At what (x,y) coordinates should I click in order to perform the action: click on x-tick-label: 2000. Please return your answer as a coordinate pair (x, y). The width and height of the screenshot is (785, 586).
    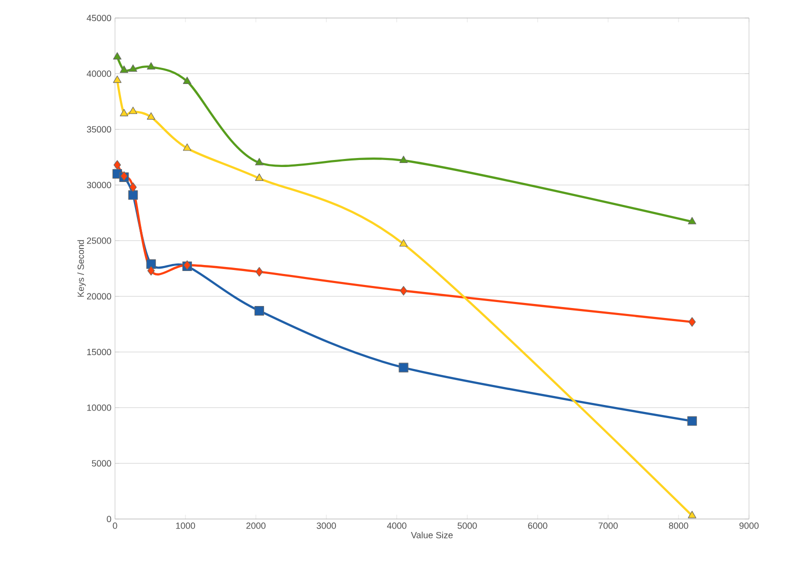
    Looking at the image, I should click on (256, 525).